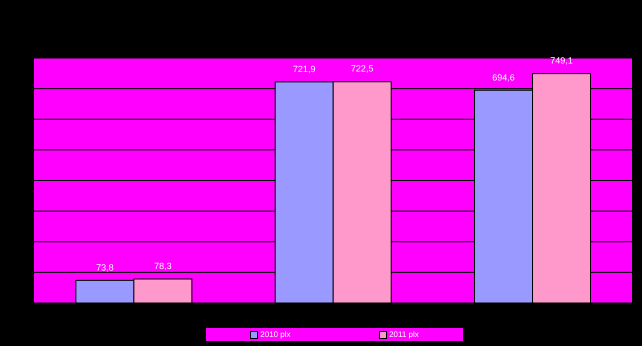  What do you see at coordinates (503, 77) in the screenshot?
I see `data-label: 694,6` at bounding box center [503, 77].